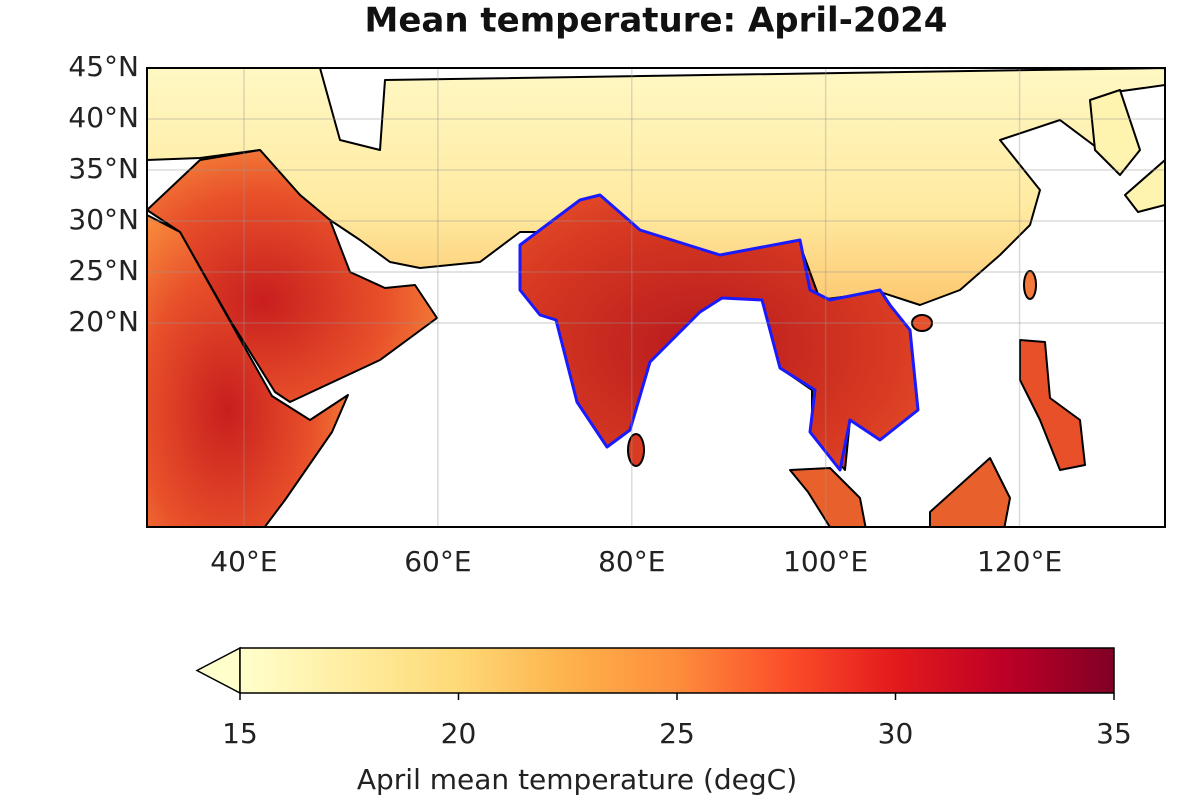 Image resolution: width=1200 pixels, height=800 pixels. I want to click on colorbar: 15 20 25 30 35 April mean temperature (degC), so click(663, 721).